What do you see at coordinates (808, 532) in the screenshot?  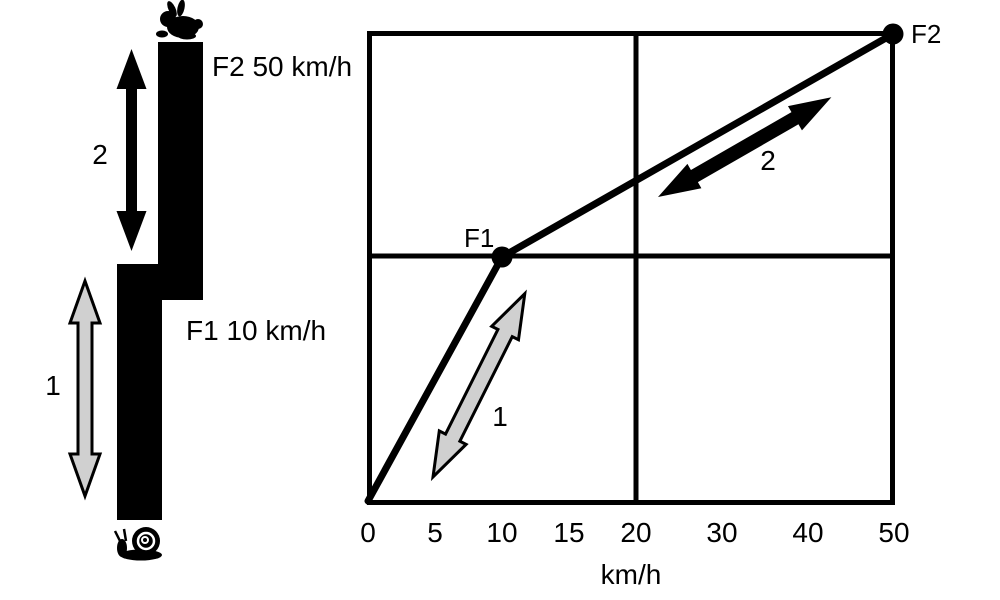 I see `x-tick-40: 40` at bounding box center [808, 532].